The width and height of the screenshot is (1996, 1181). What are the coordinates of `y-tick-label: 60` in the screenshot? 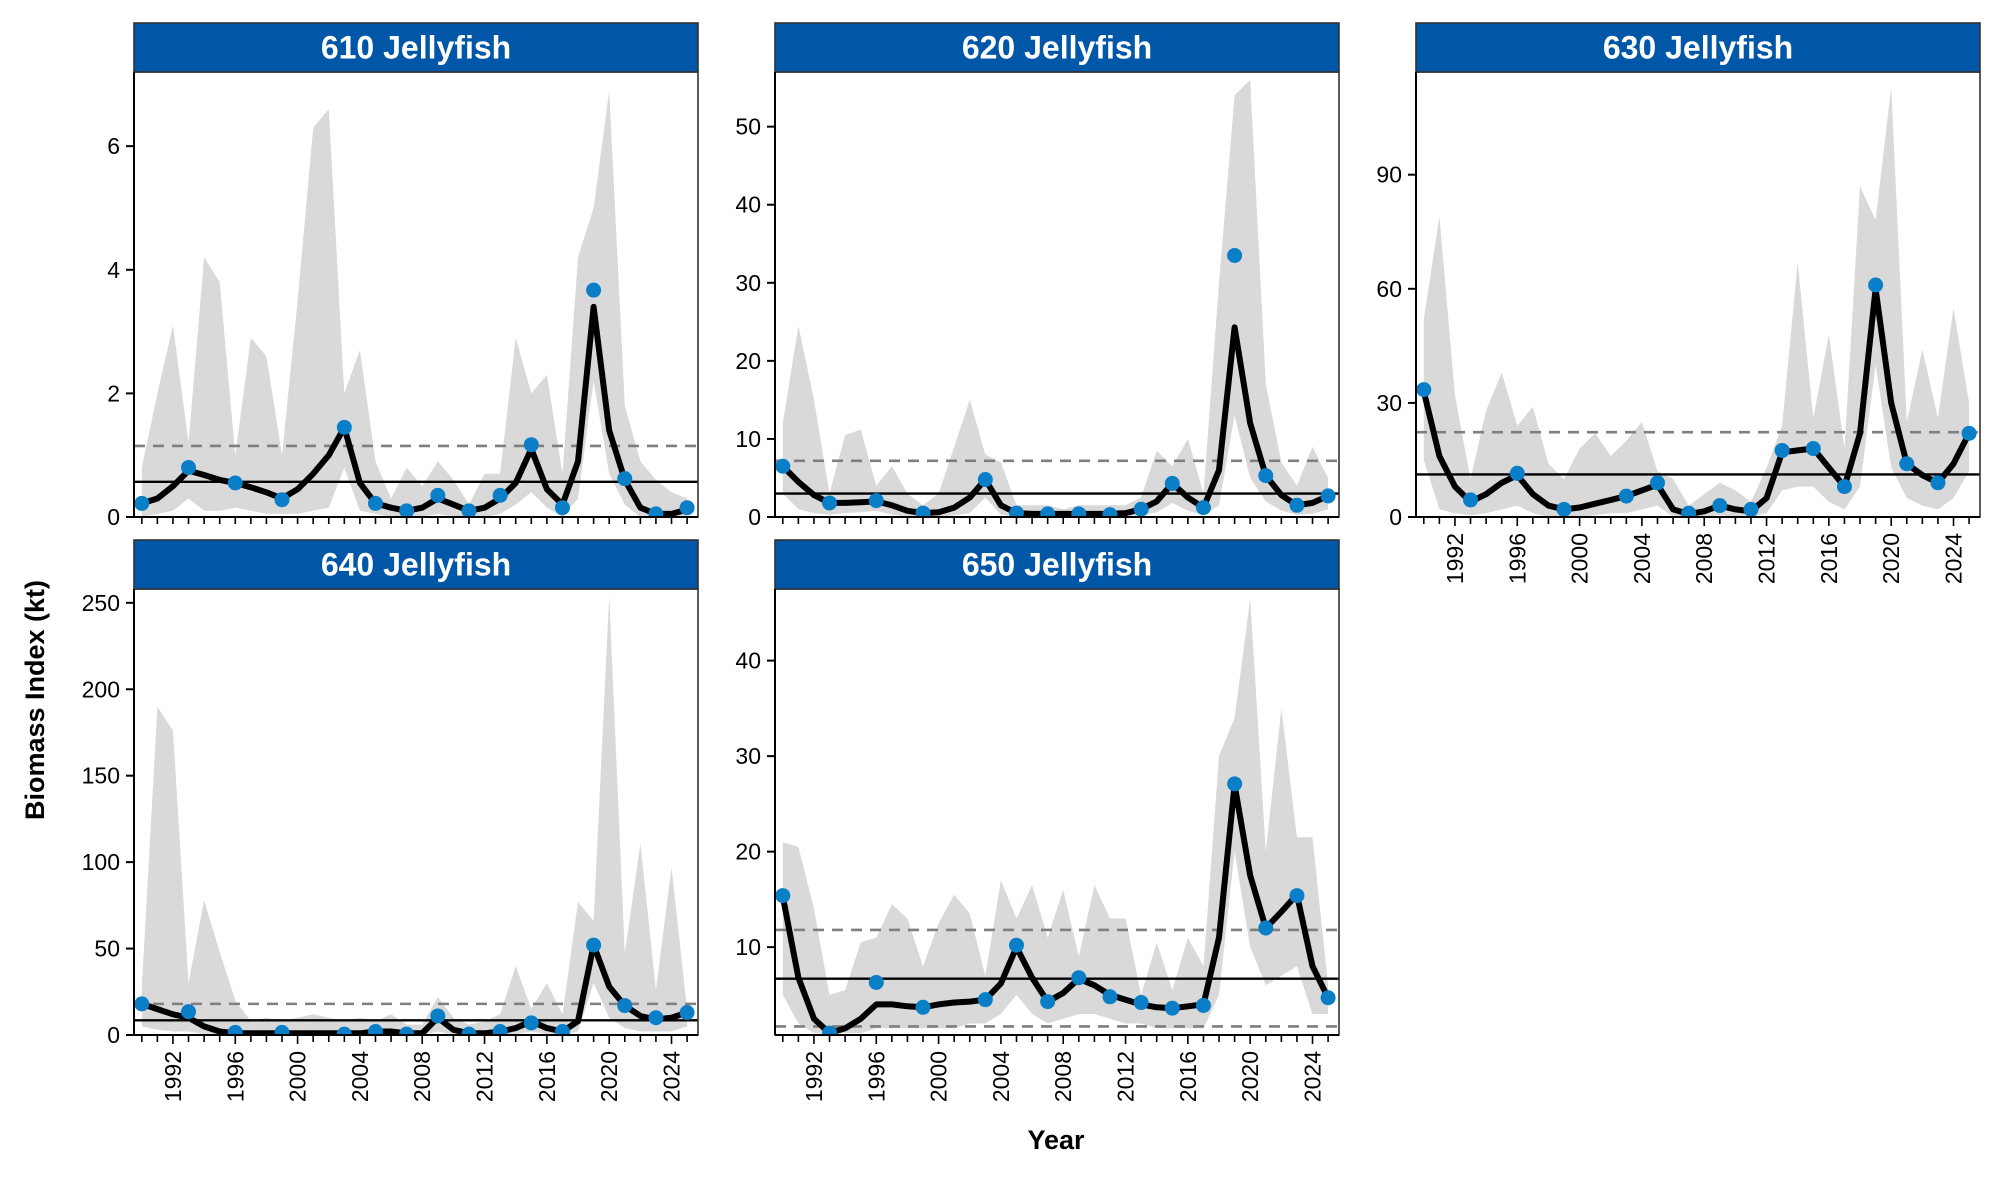 It's located at (1389, 289).